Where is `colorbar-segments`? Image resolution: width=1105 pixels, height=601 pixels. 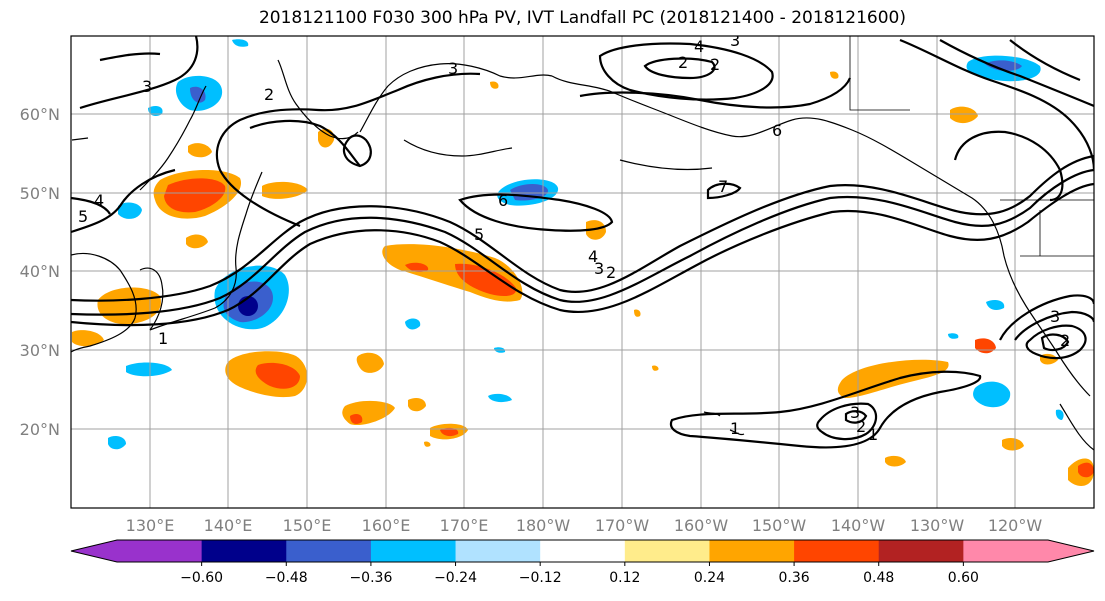
colorbar-segments is located at coordinates (583, 551).